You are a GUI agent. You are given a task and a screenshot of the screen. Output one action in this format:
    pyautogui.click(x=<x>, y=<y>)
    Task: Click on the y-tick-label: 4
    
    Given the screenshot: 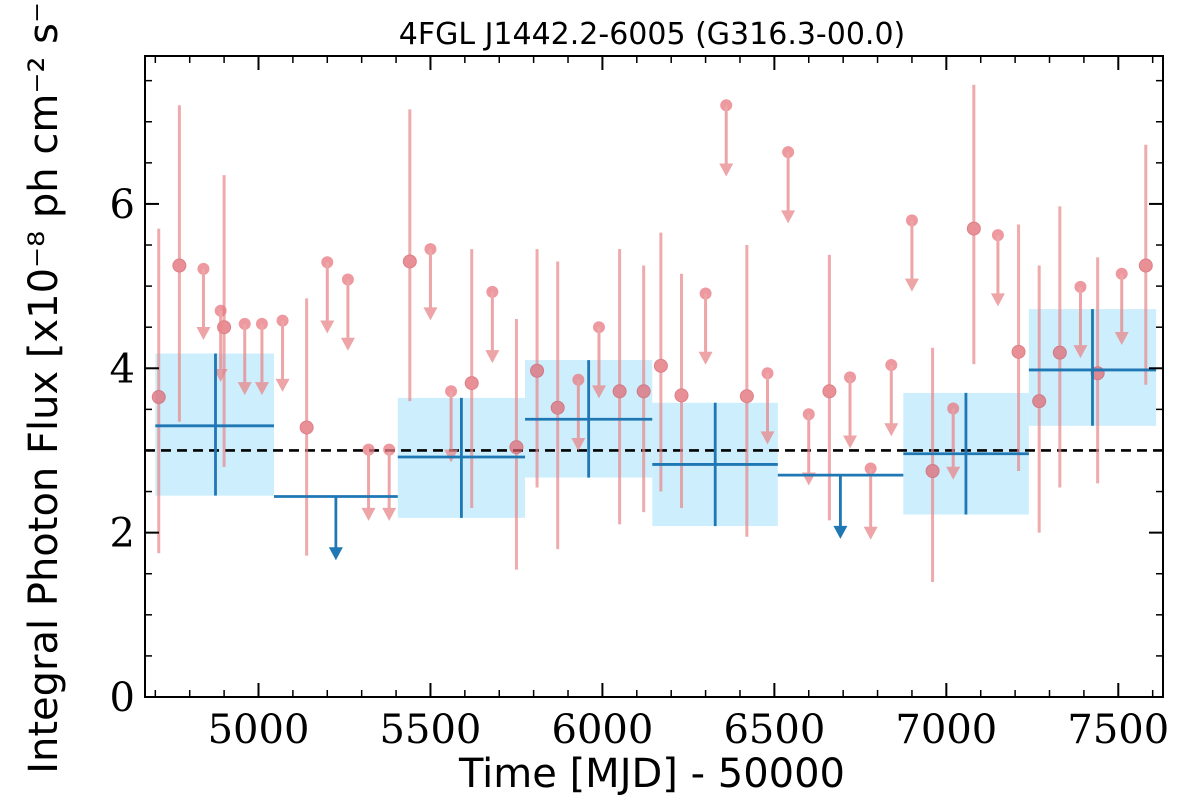 What is the action you would take?
    pyautogui.click(x=122, y=369)
    